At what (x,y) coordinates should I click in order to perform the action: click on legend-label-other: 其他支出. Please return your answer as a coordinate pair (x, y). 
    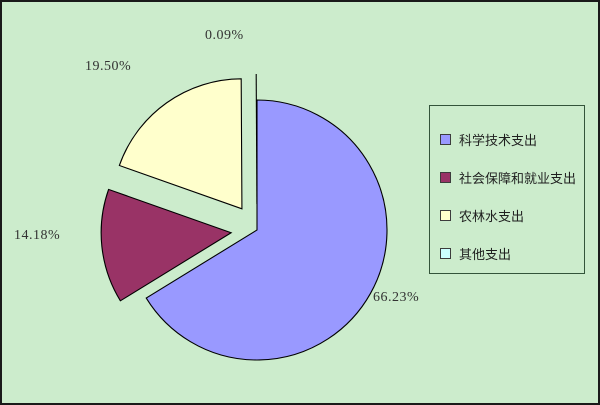
    Looking at the image, I should click on (485, 255).